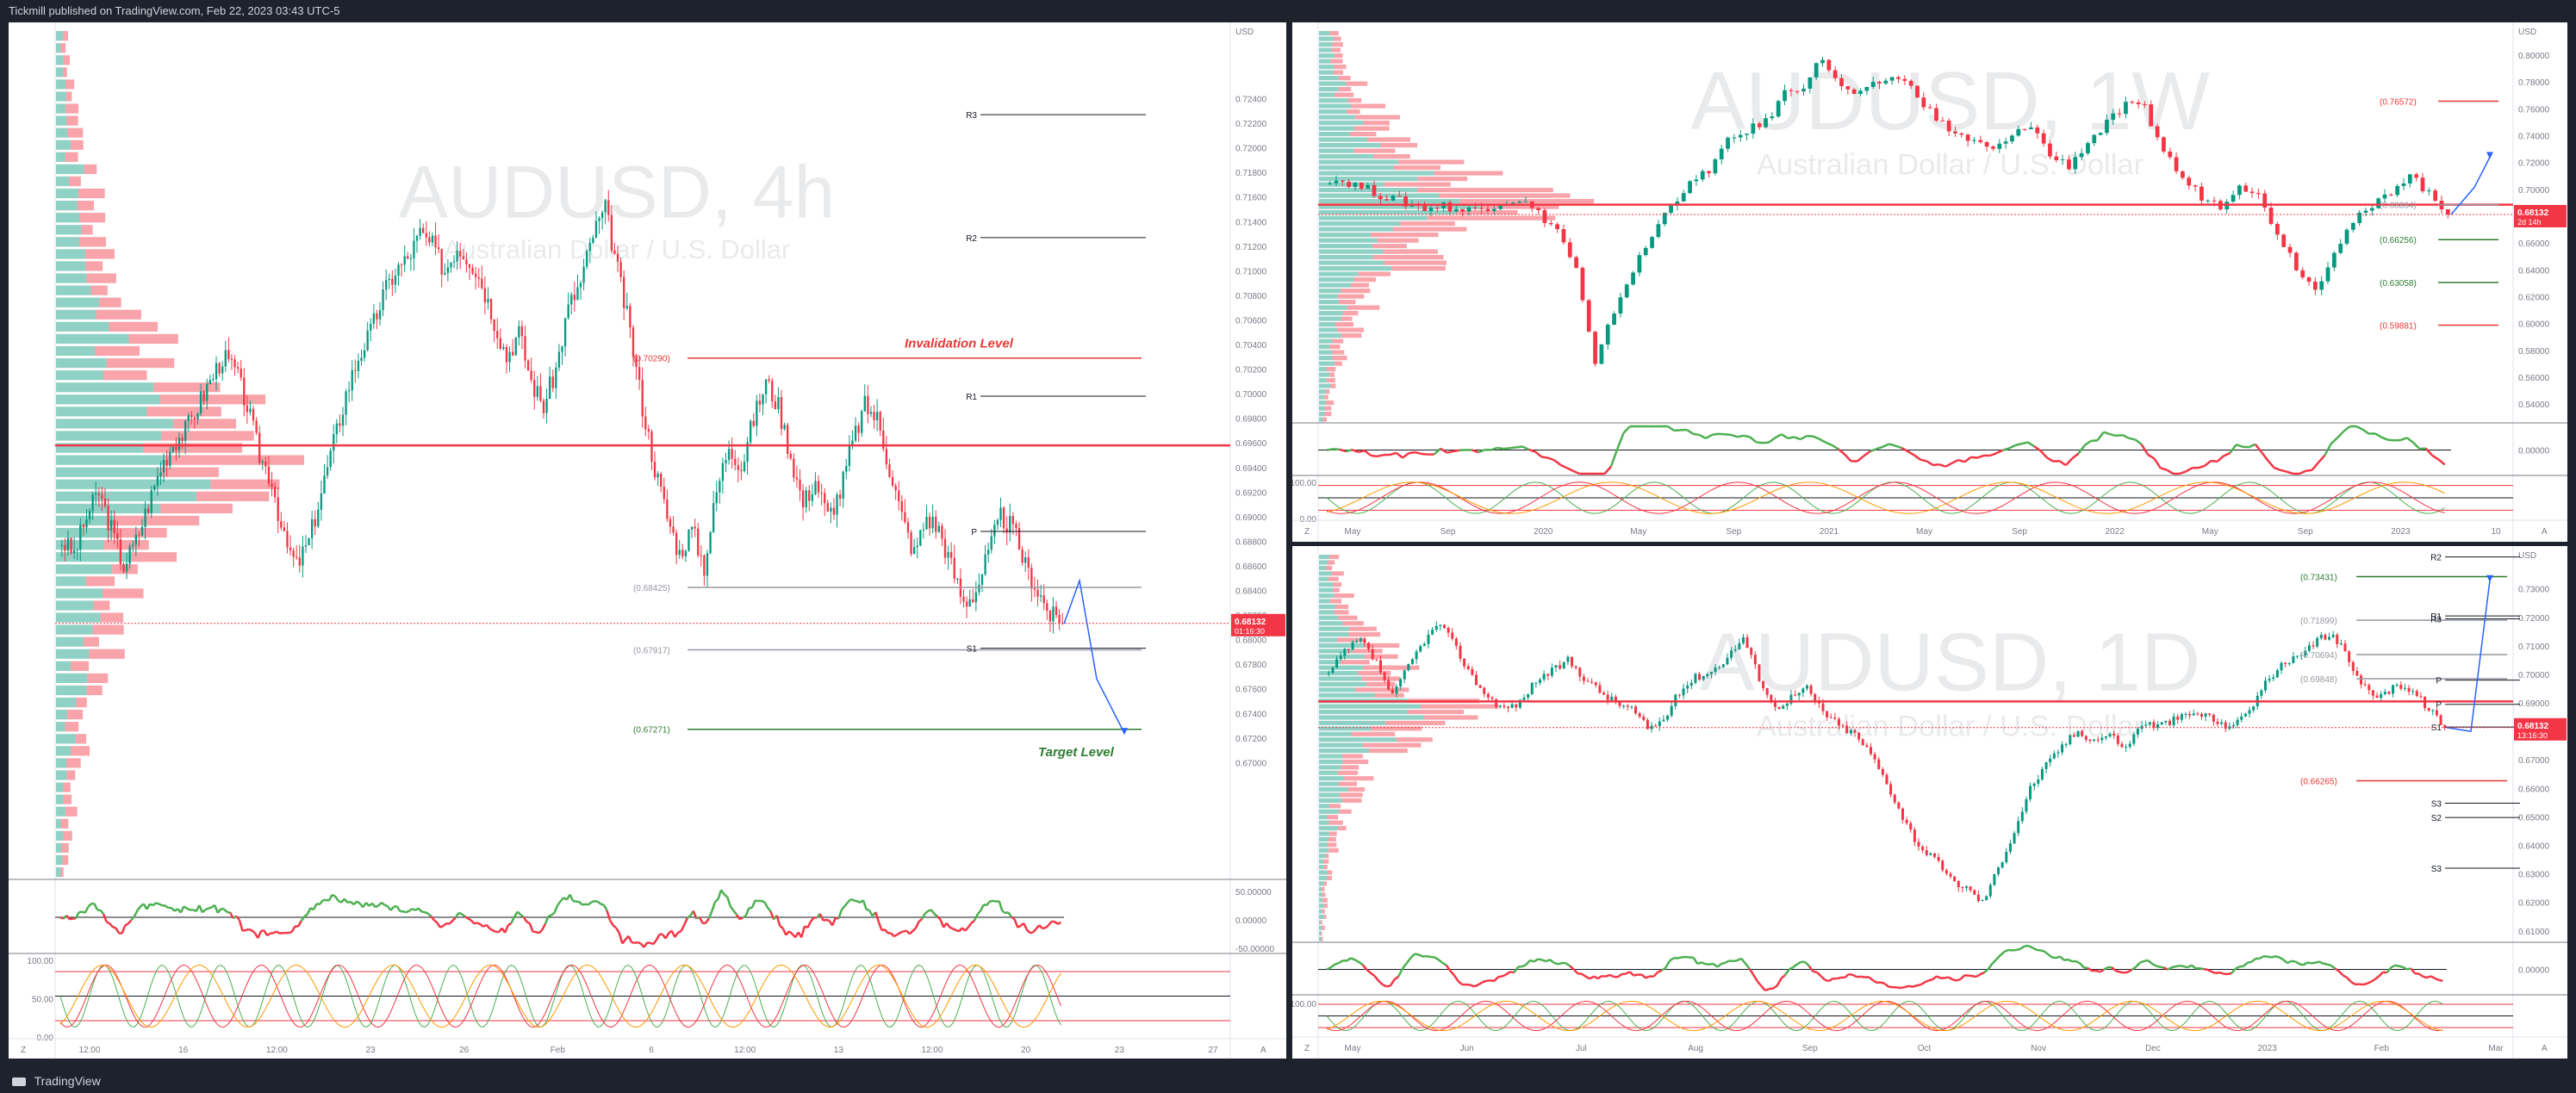  Describe the element at coordinates (2305, 532) in the screenshot. I see `x-tick-label: Sep` at that location.